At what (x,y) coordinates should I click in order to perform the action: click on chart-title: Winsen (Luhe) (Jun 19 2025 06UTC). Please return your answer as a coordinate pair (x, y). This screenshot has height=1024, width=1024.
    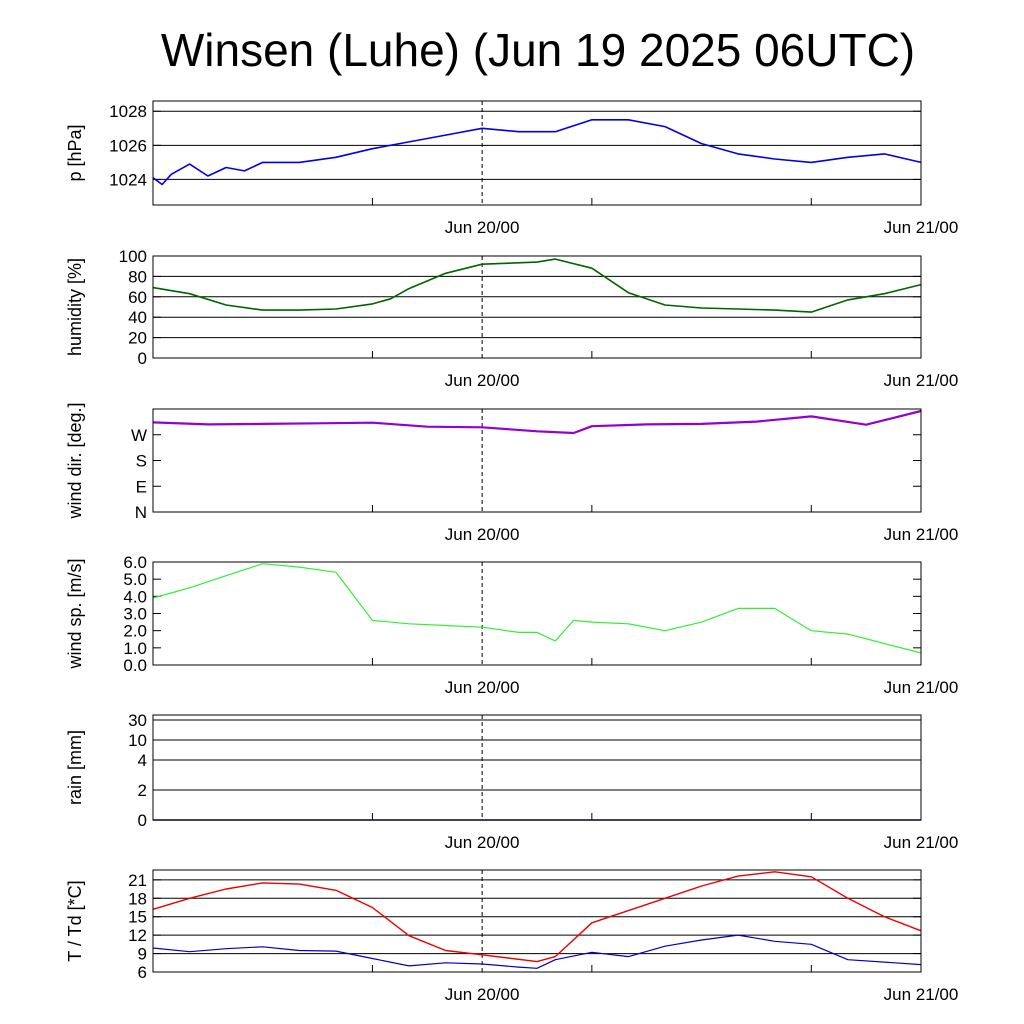
    Looking at the image, I should click on (538, 50).